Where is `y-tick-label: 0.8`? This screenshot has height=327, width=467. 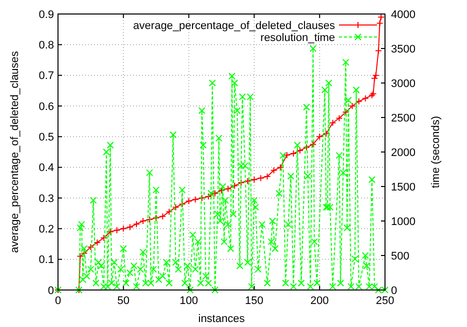 y-tick-label: 0.8 is located at coordinates (46, 46).